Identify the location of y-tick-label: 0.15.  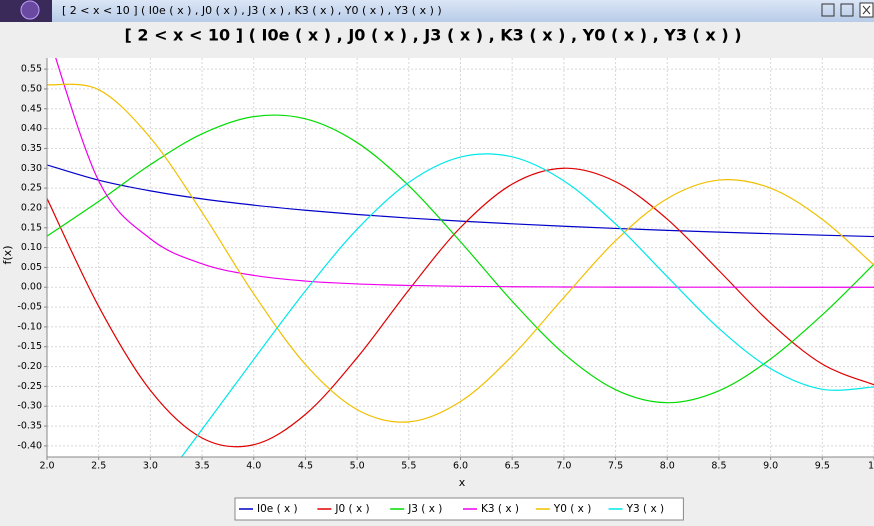
(31, 227).